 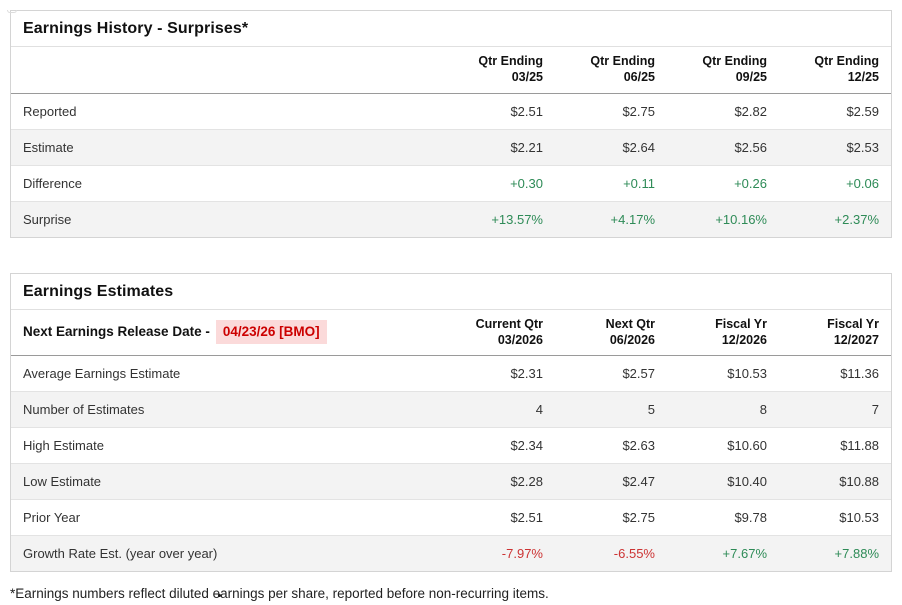 What do you see at coordinates (856, 553) in the screenshot?
I see `cell-value: +7.88%` at bounding box center [856, 553].